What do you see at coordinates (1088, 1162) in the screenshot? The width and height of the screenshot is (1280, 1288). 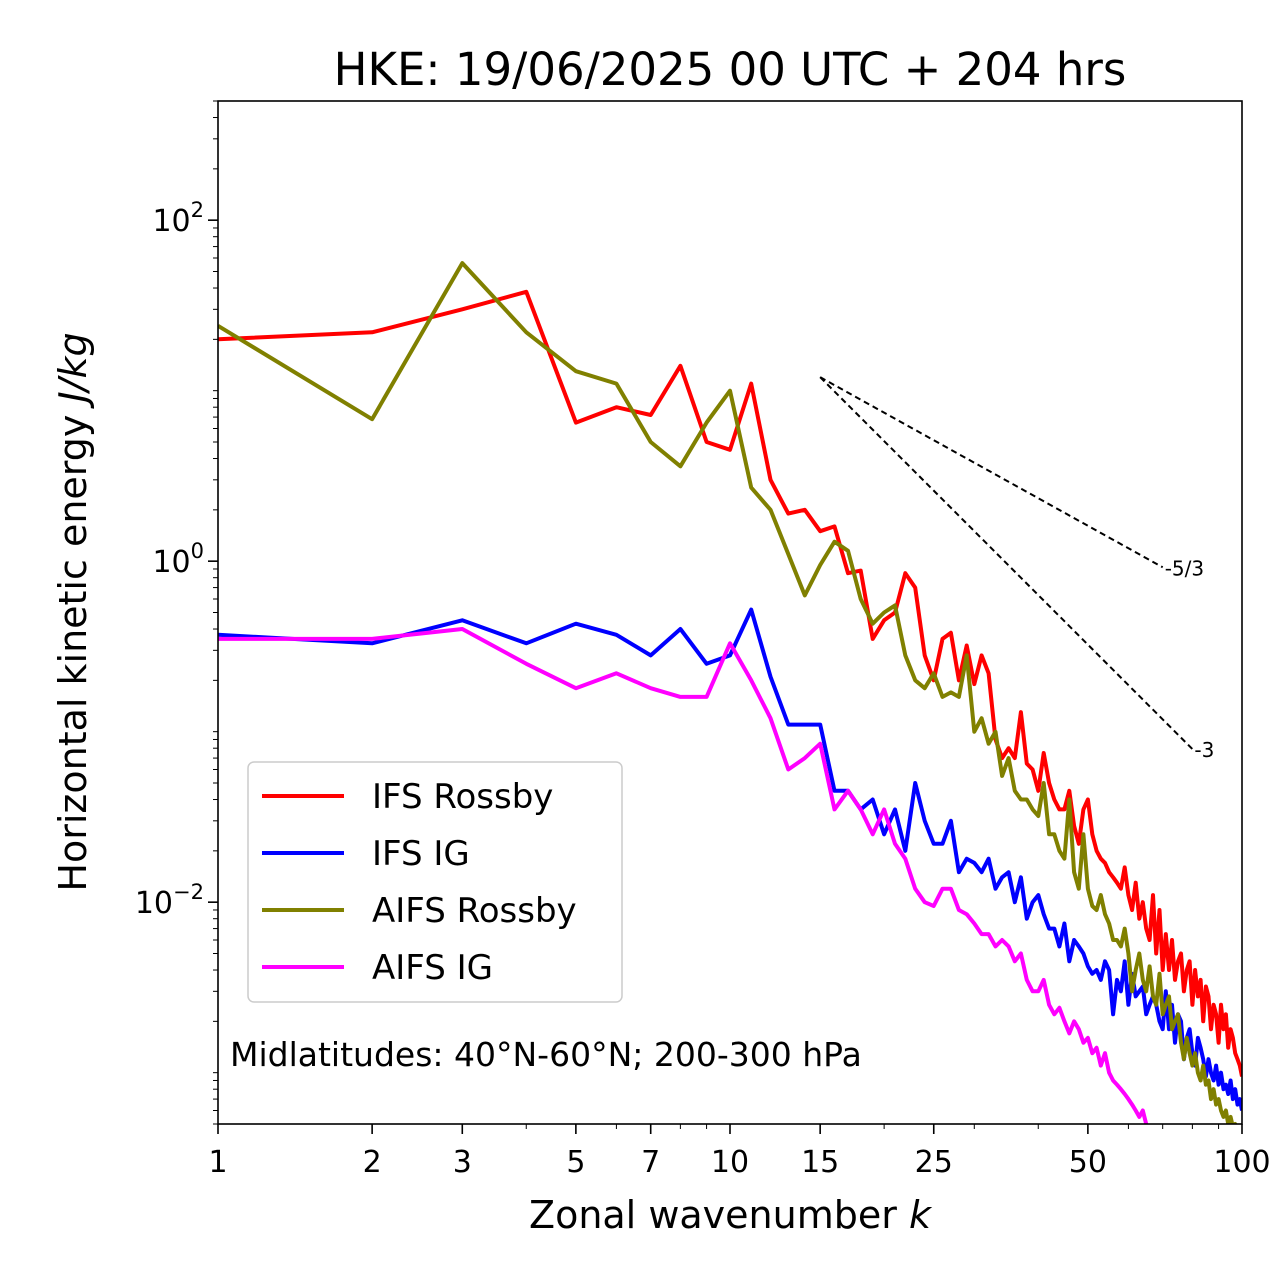 I see `x-tick-label: 50` at bounding box center [1088, 1162].